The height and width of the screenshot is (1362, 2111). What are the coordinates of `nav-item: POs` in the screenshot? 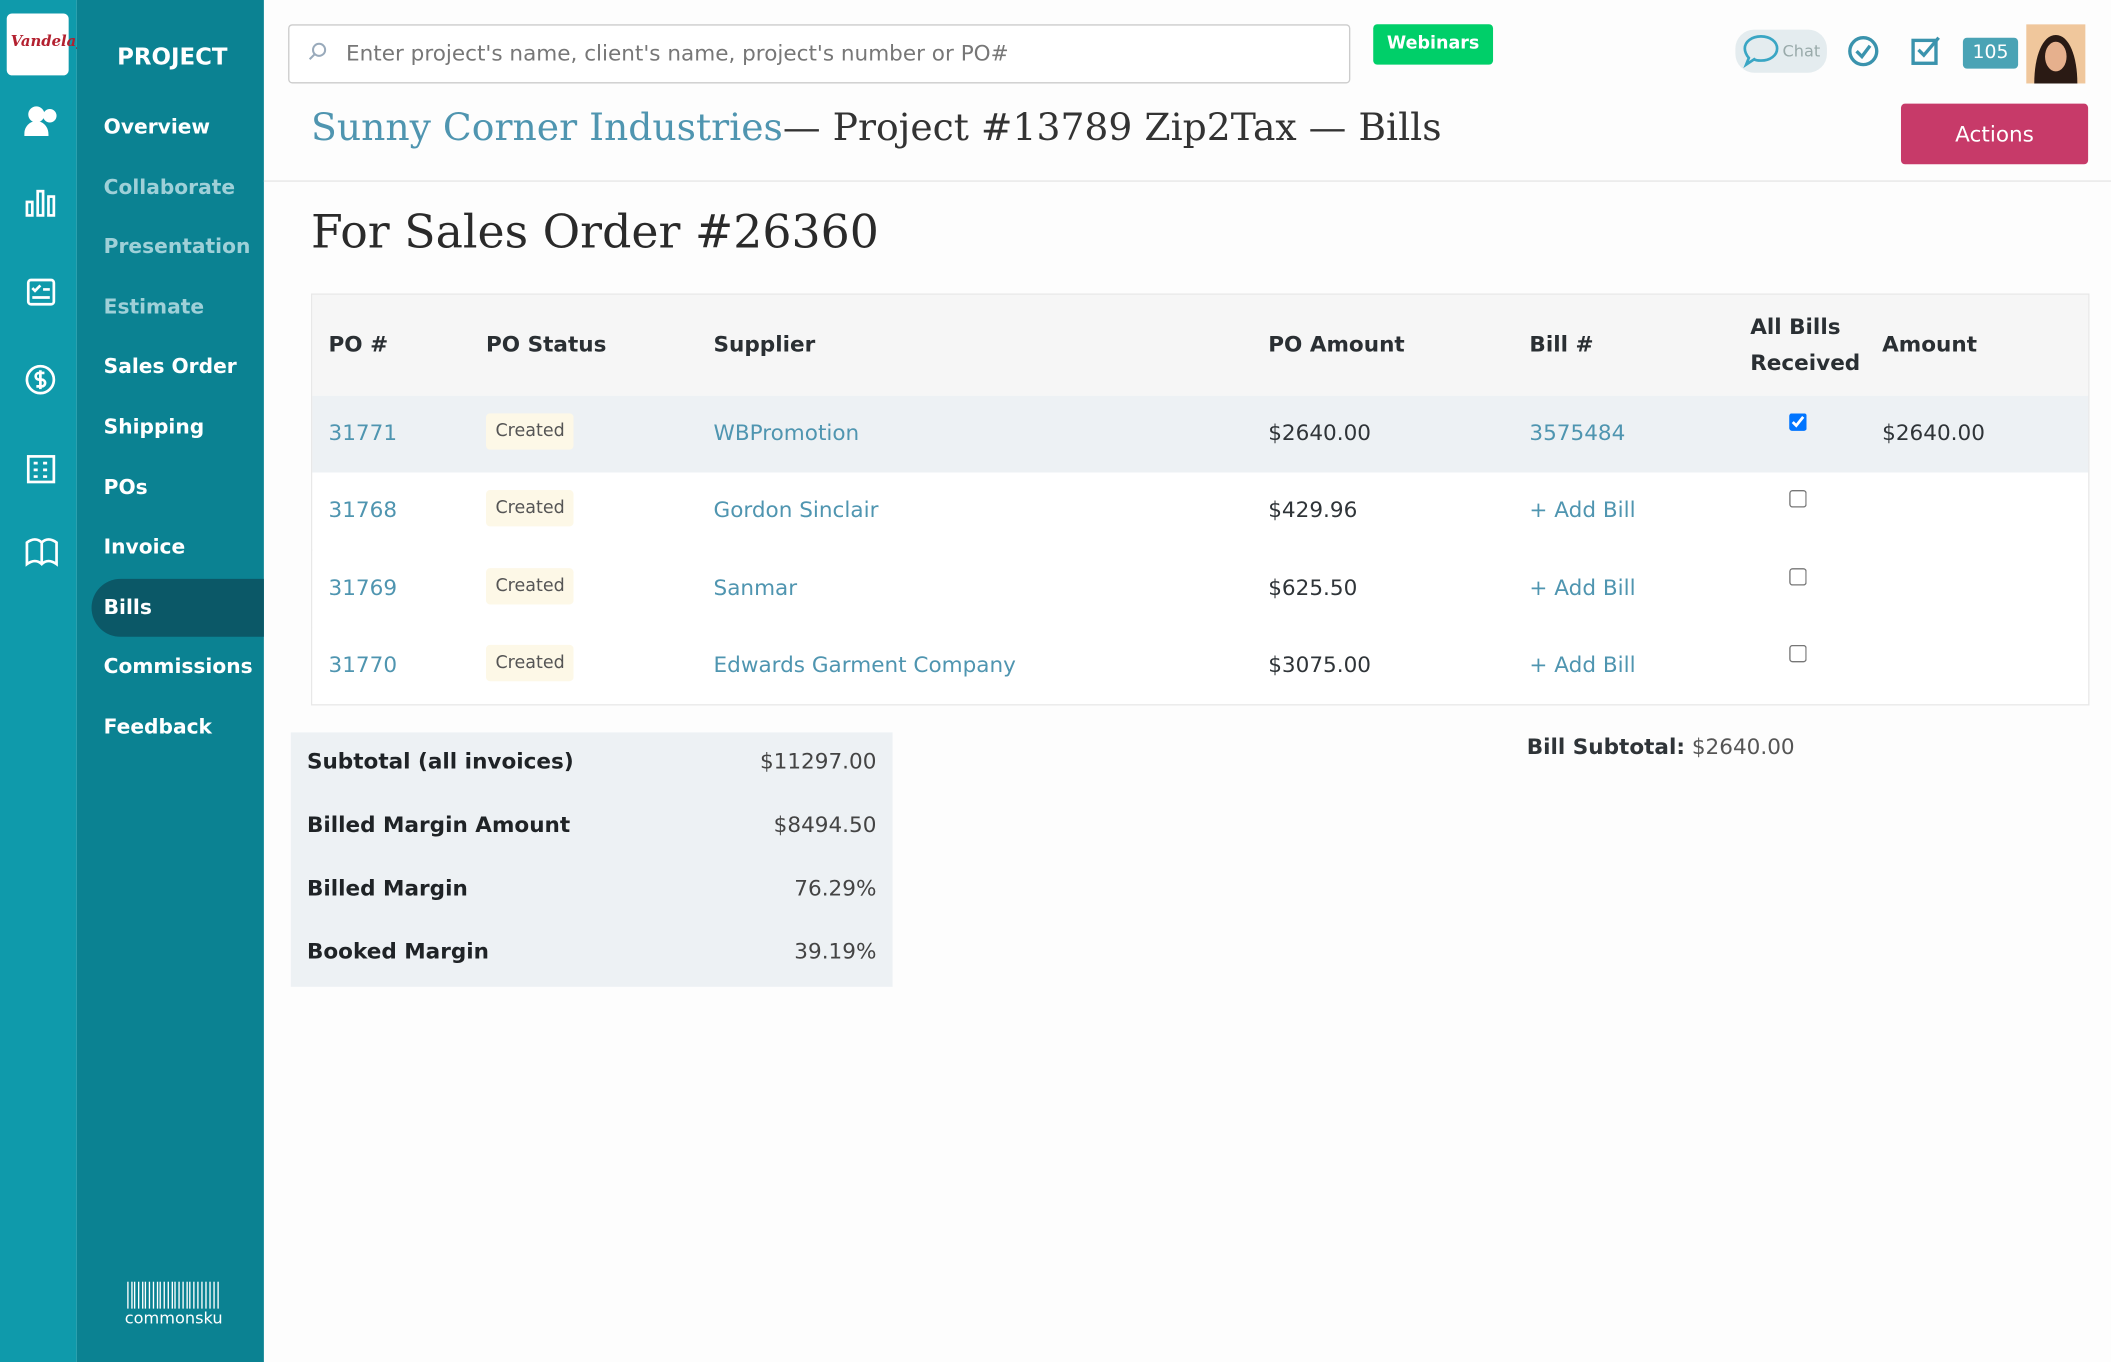 It's located at (125, 486).